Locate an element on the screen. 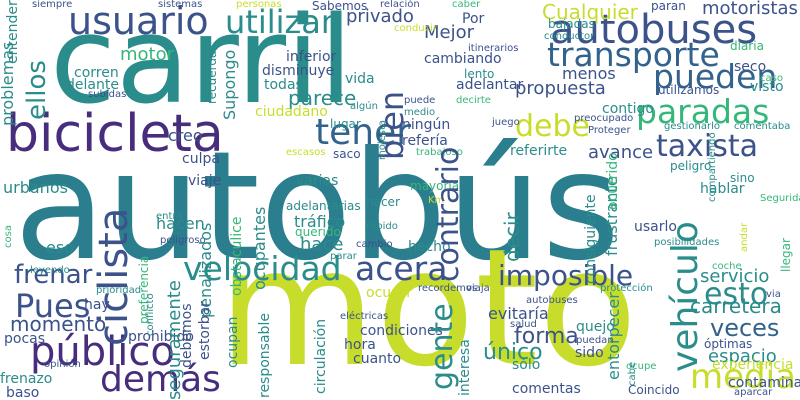 The width and height of the screenshot is (800, 400). word-conductor: itinerarios is located at coordinates (493, 48).